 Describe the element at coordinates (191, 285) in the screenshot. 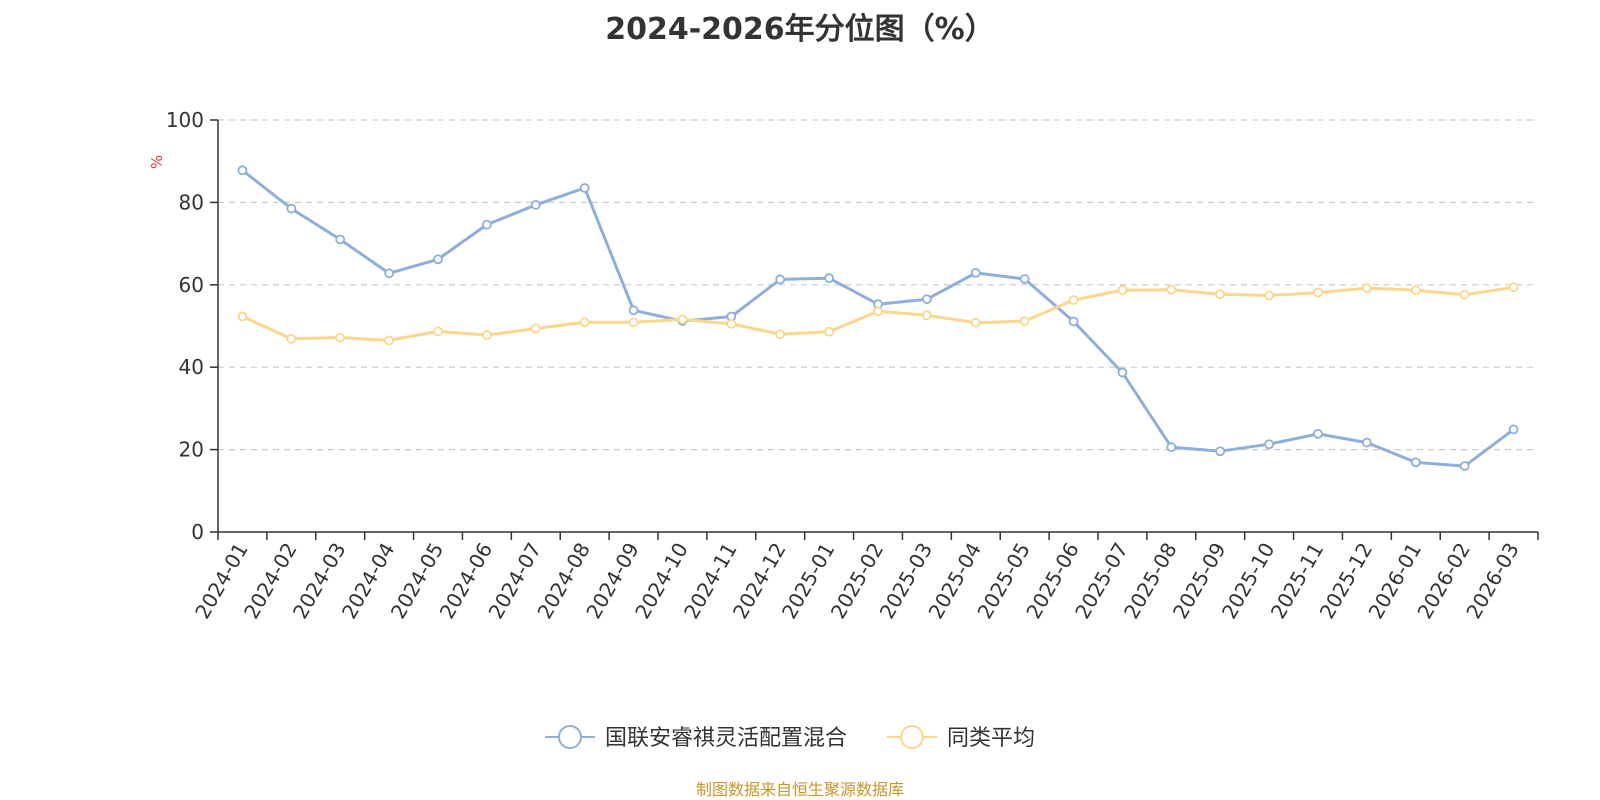

I see `y-tick-label: 60` at that location.